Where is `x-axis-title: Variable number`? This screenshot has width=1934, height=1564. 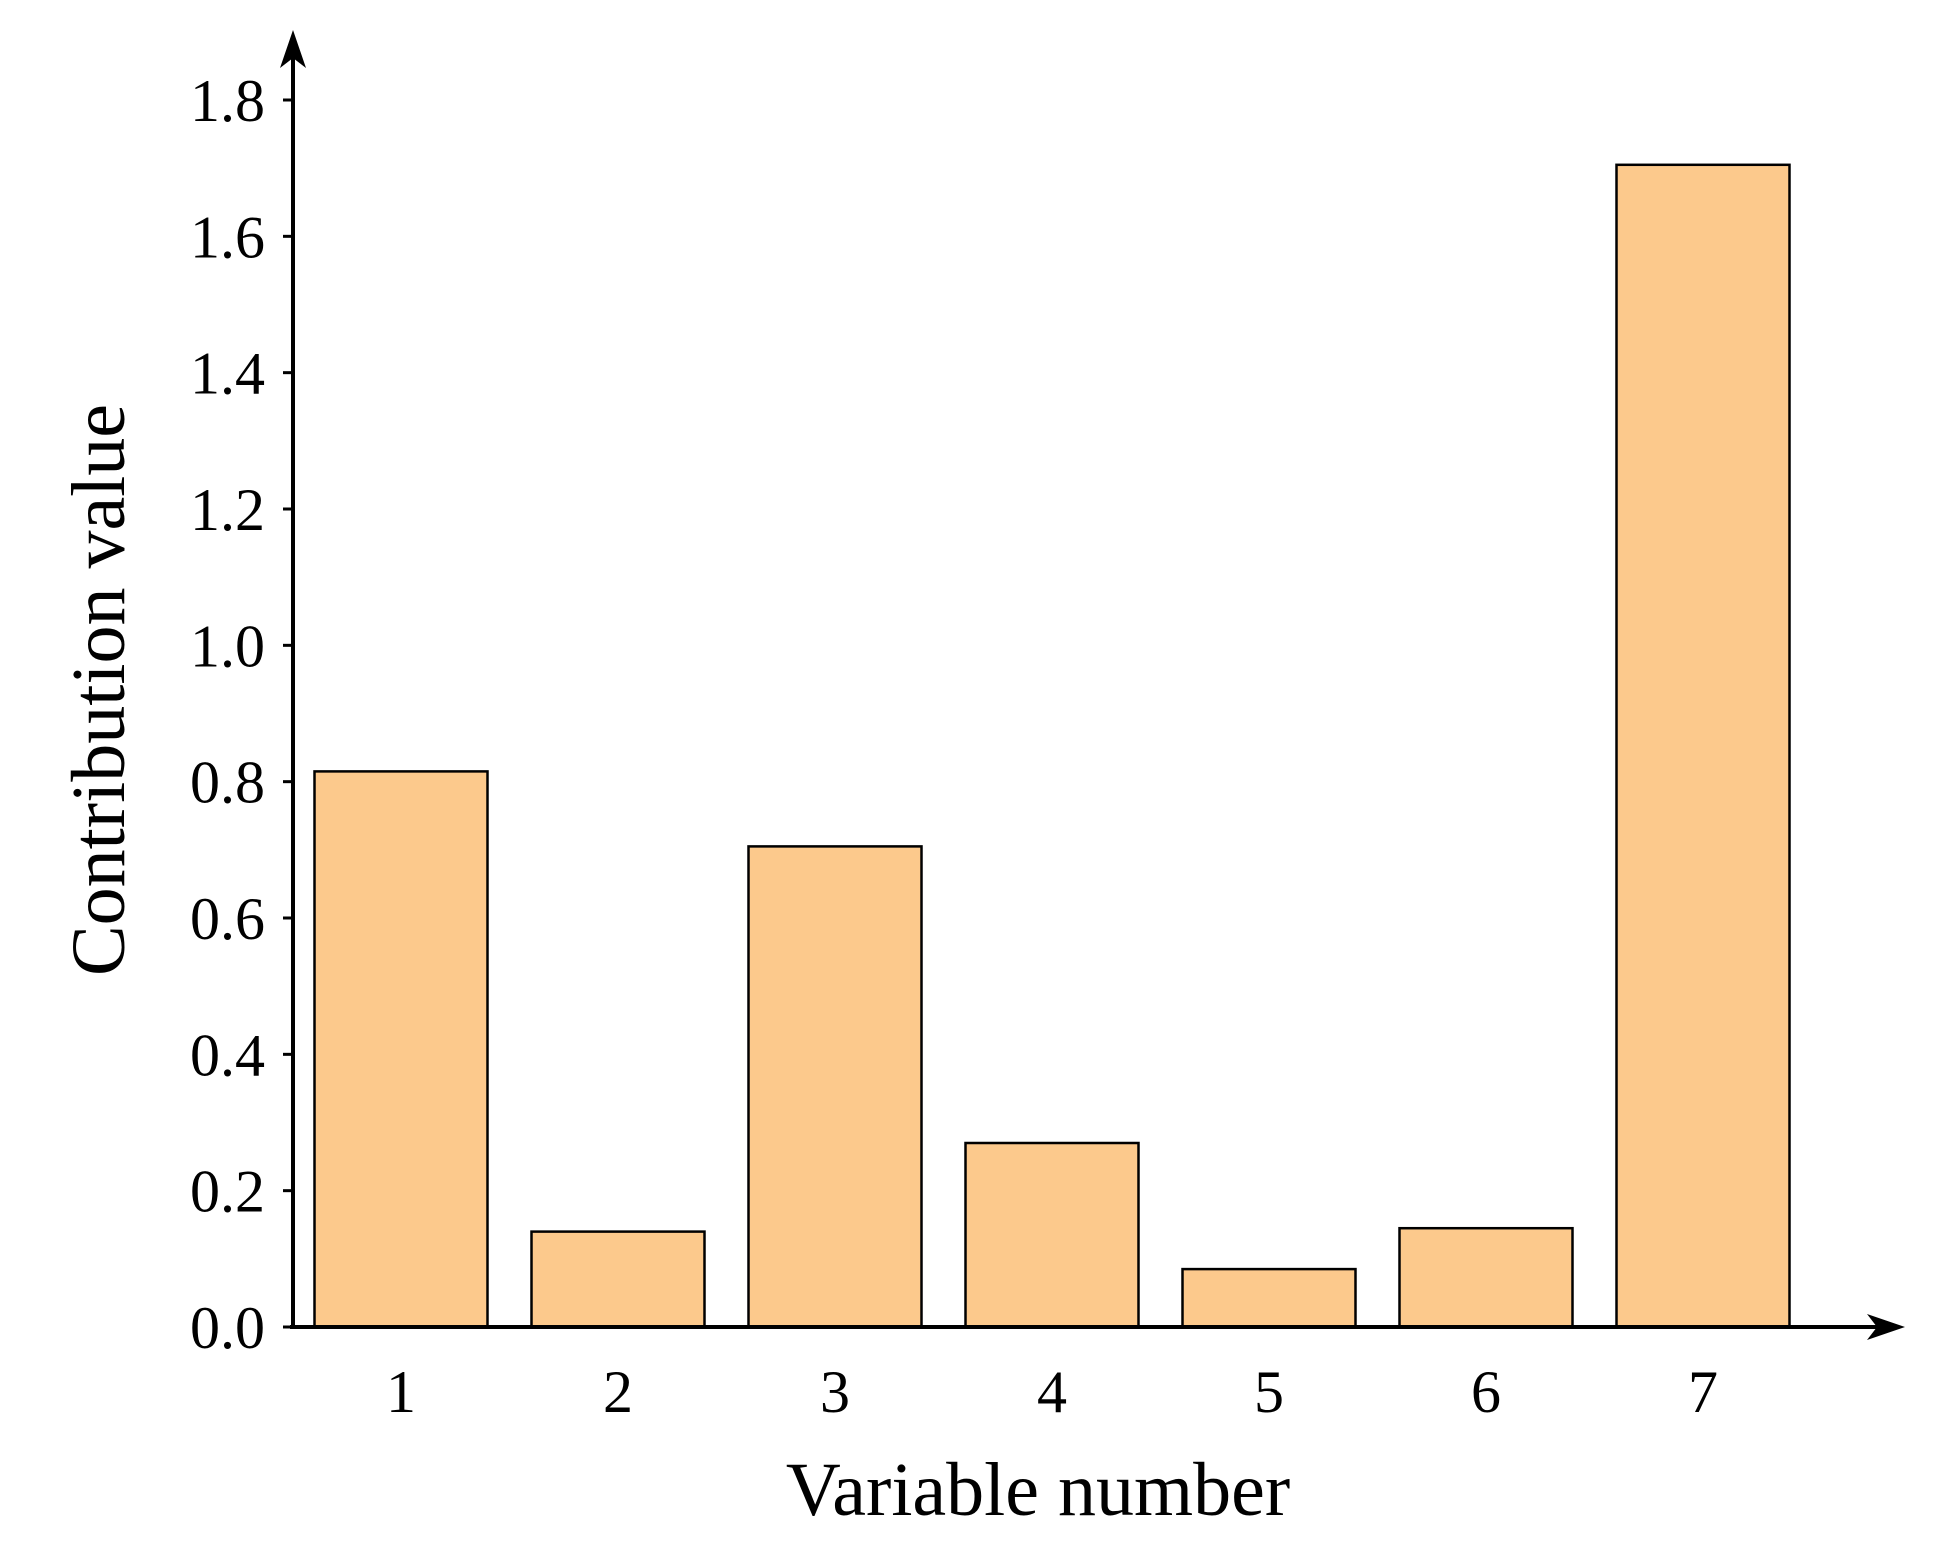
x-axis-title: Variable number is located at coordinates (1038, 1490).